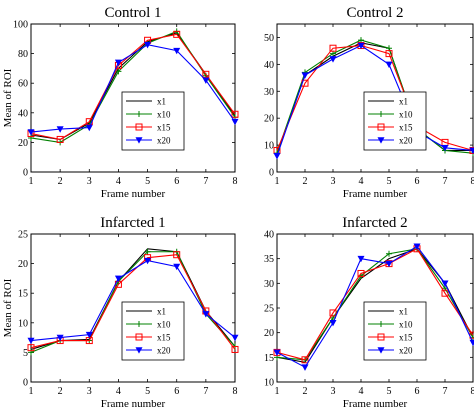 This screenshot has width=474, height=409. Describe the element at coordinates (269, 259) in the screenshot. I see `y-tick-label: 35` at that location.